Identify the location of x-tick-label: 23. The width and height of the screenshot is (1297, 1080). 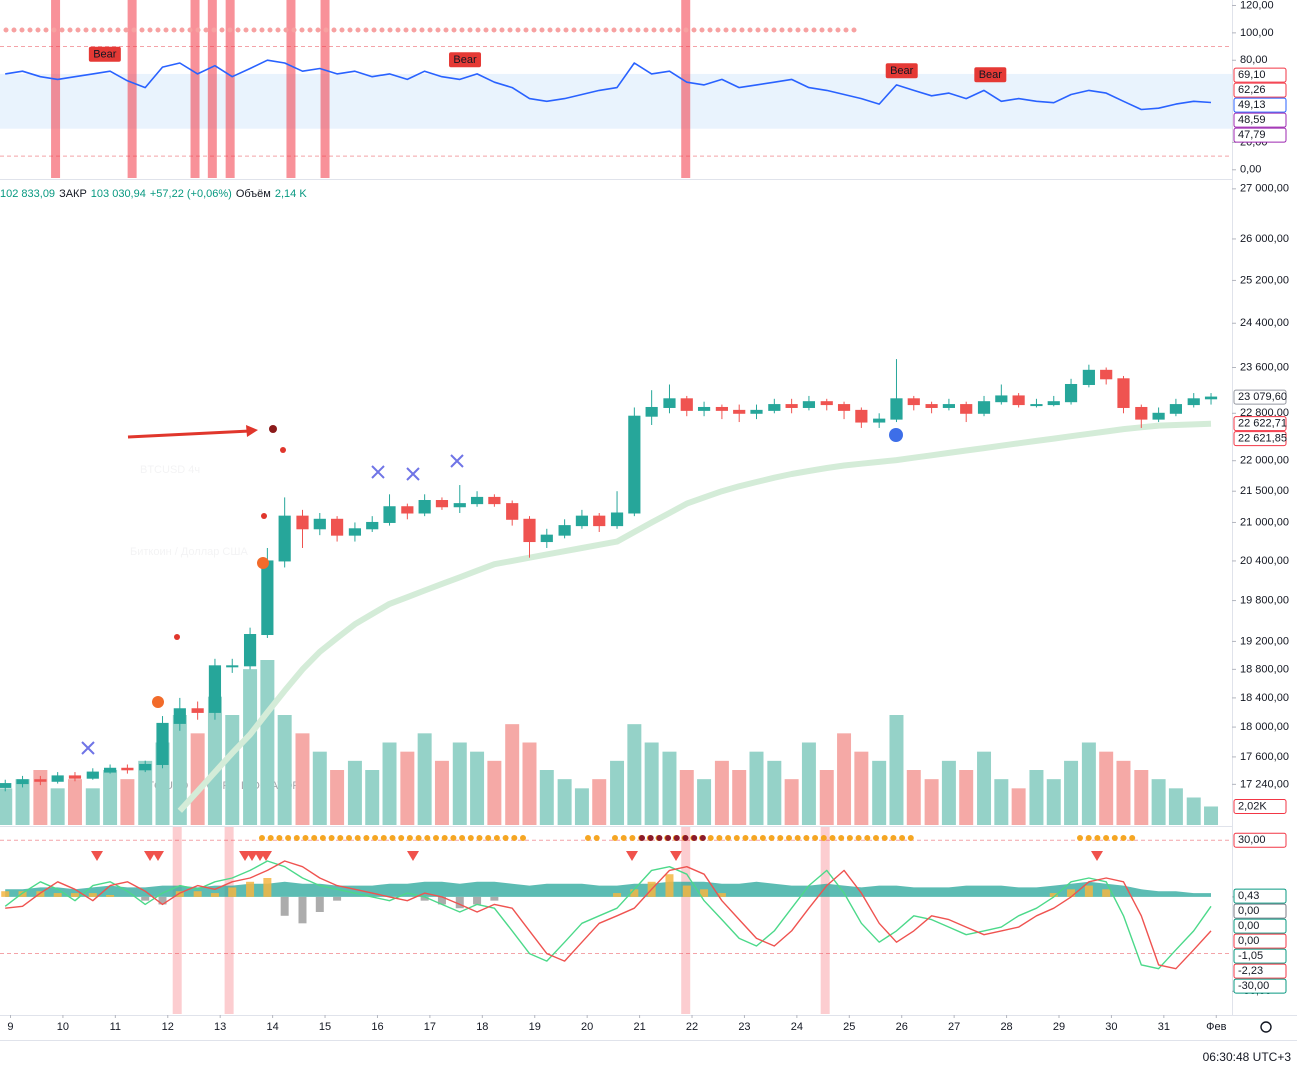
(744, 1027).